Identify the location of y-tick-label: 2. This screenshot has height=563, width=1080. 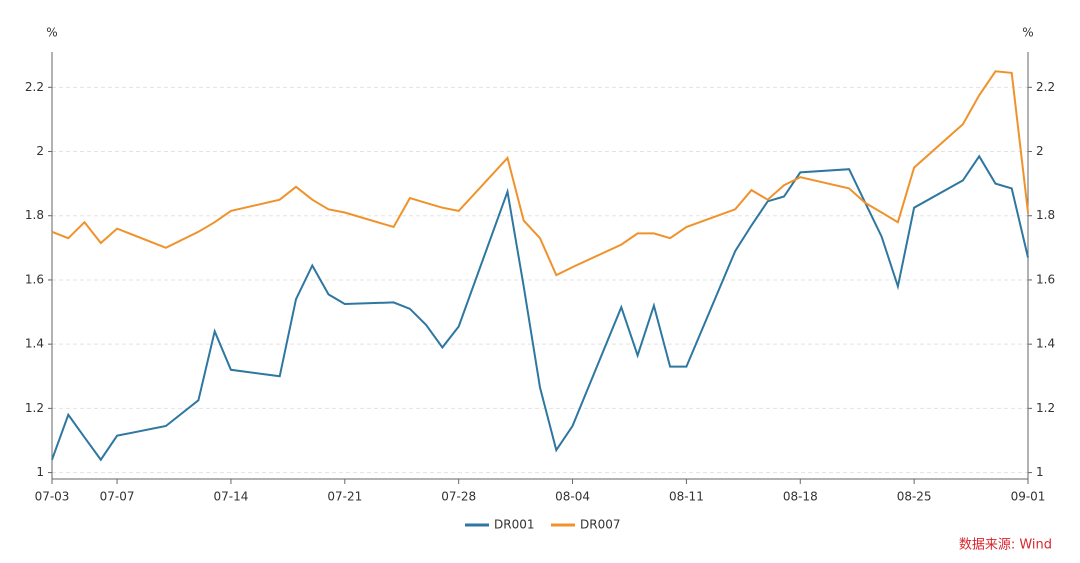
(40, 151).